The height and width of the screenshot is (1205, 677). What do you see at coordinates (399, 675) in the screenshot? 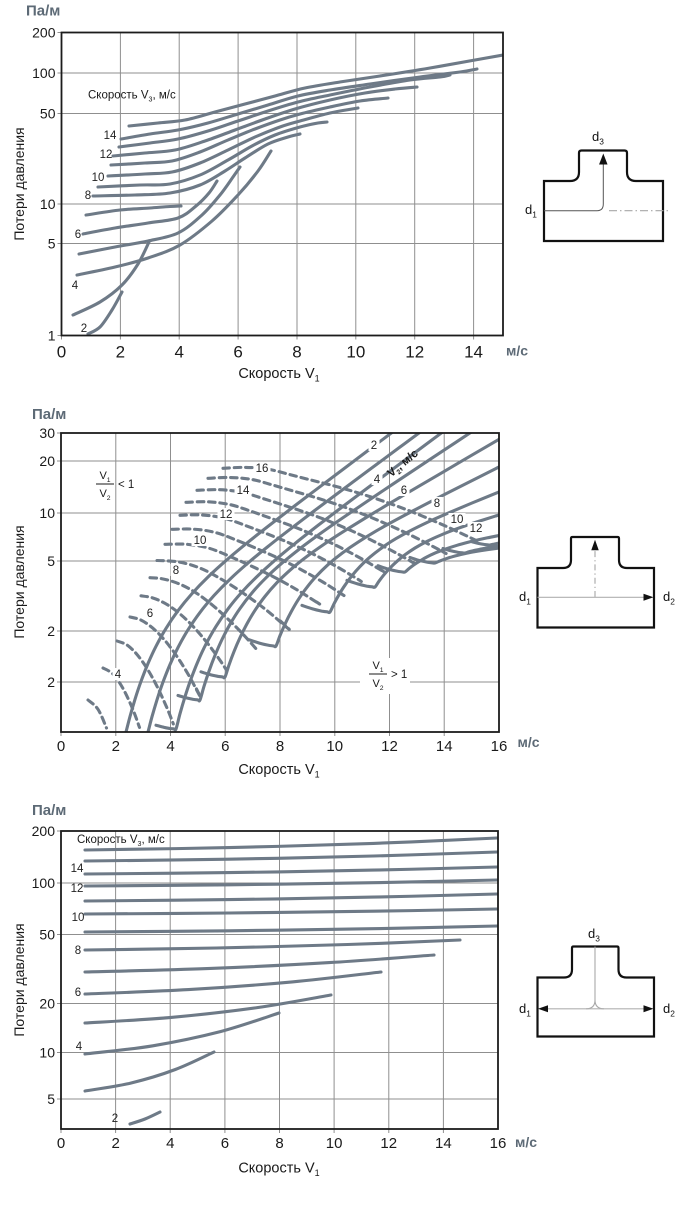
I see `svg-text: > 1` at bounding box center [399, 675].